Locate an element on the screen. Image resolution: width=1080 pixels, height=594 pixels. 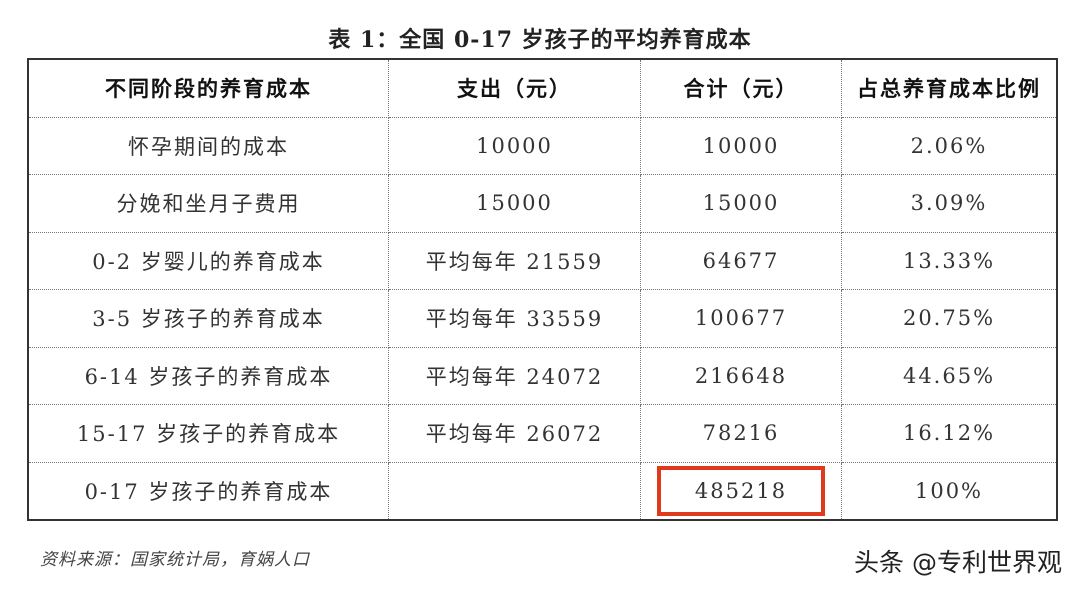
cell-stage: 怀孕期间的成本 is located at coordinates (208, 145).